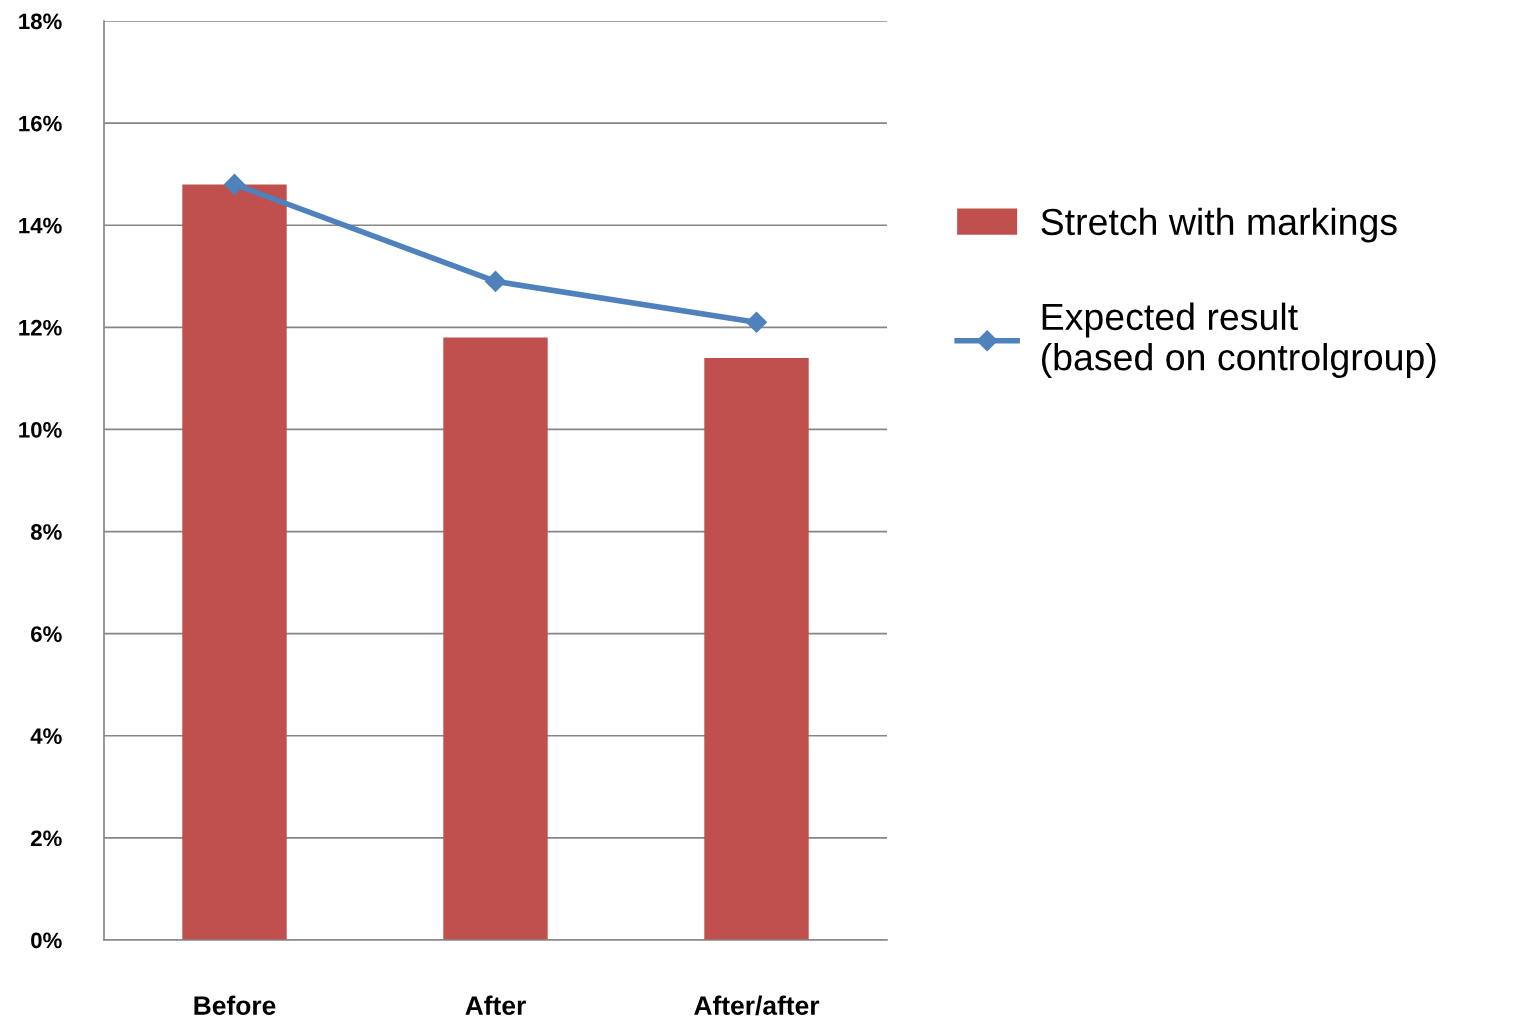 This screenshot has width=1539, height=1023. I want to click on x-tick-label: After/after, so click(757, 1005).